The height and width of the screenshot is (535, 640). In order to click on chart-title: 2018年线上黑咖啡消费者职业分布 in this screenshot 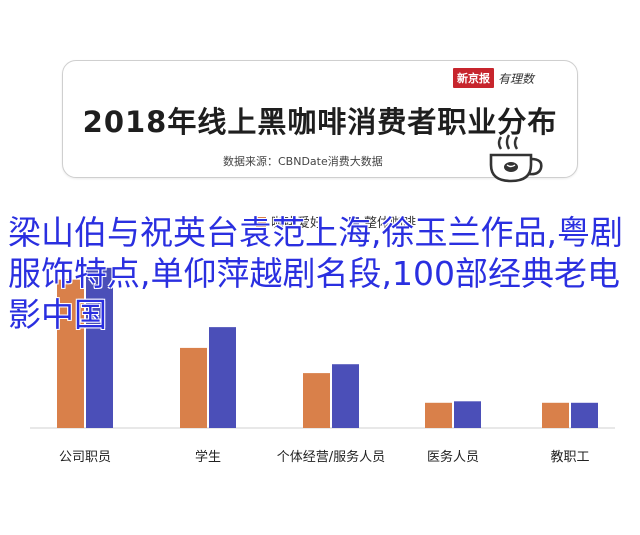, I will do `click(320, 122)`.